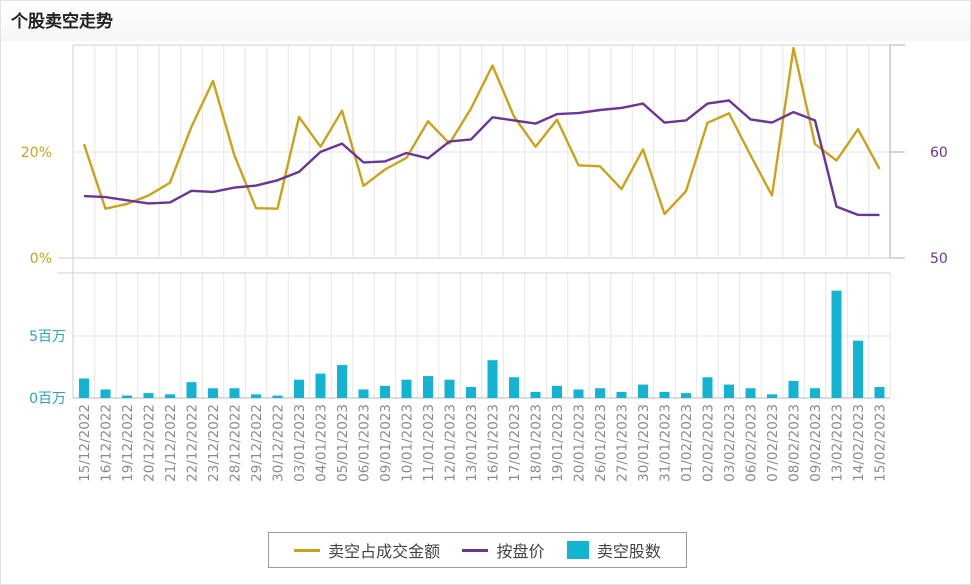  I want to click on x-axis-tick-label: 04/01/2023, so click(322, 443).